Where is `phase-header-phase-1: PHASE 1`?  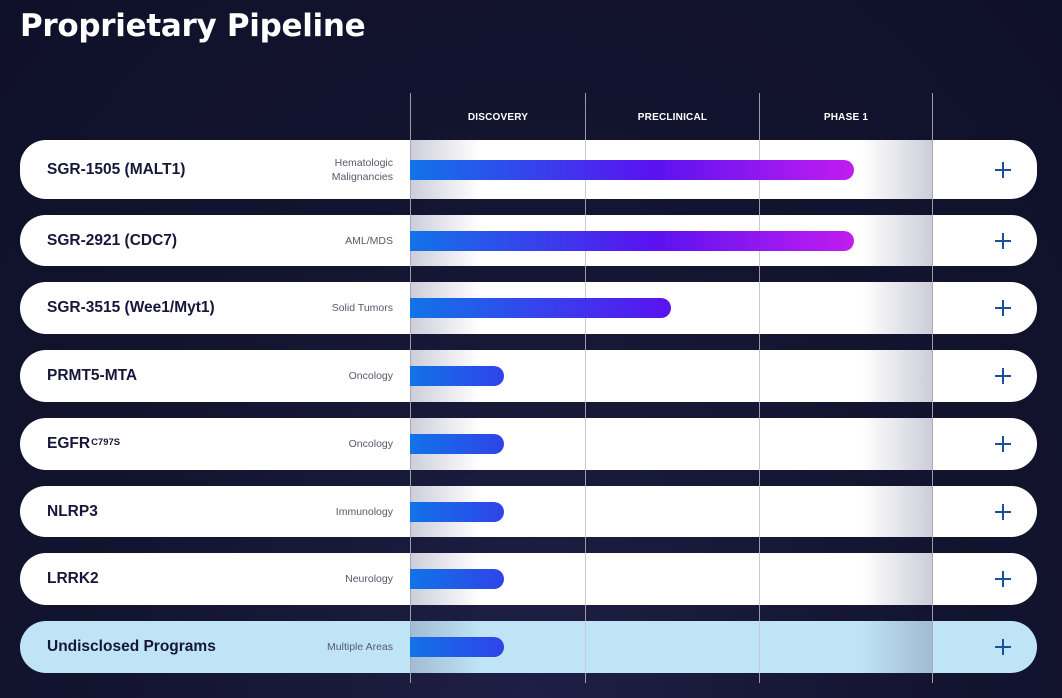 phase-header-phase-1: PHASE 1 is located at coordinates (846, 117).